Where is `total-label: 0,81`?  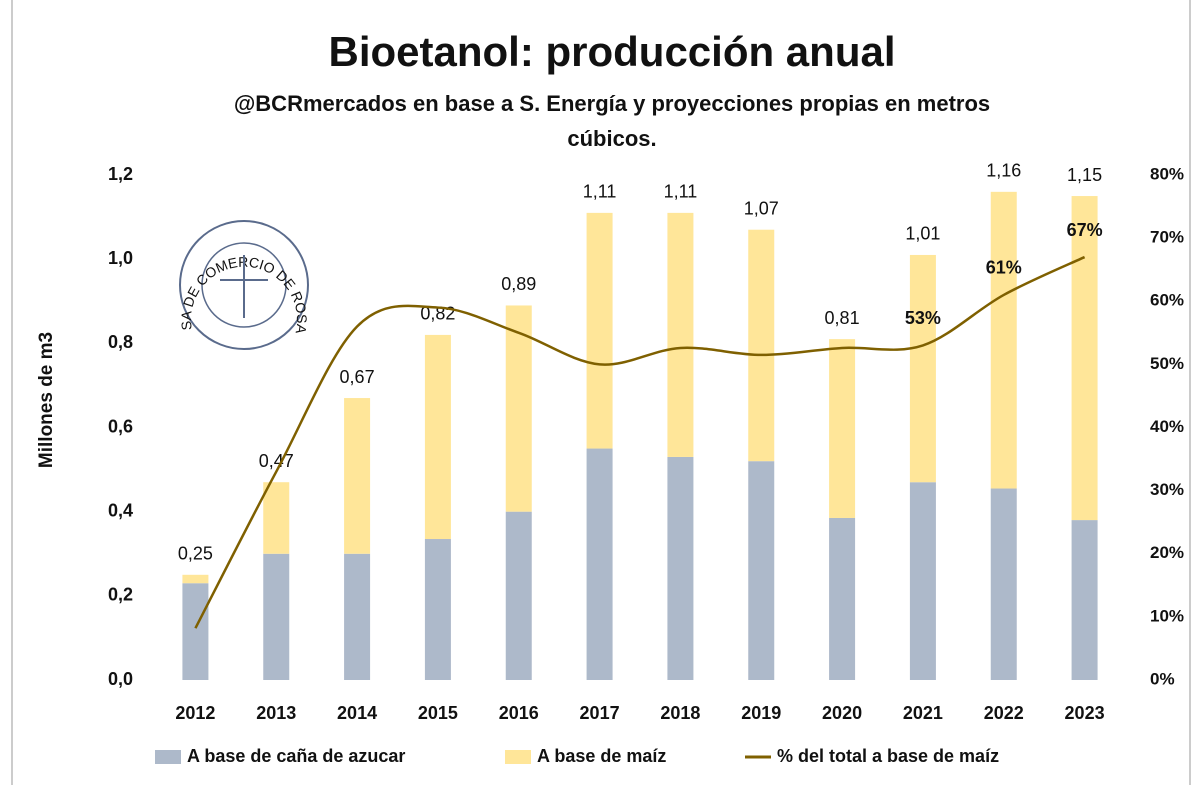 total-label: 0,81 is located at coordinates (842, 318).